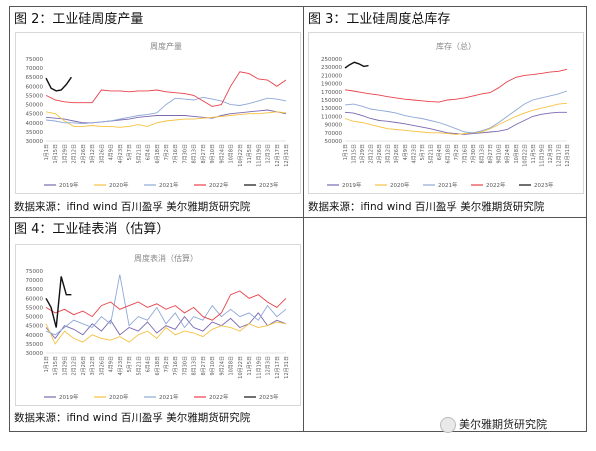 The width and height of the screenshot is (596, 451). I want to click on x-tick-label: 10月8日, so click(232, 154).